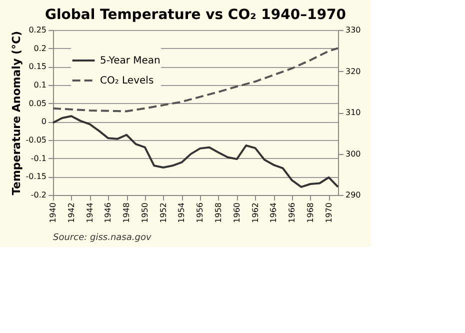 The image size is (465, 333). Describe the element at coordinates (38, 158) in the screenshot. I see `y-tick-label: -0.1` at that location.